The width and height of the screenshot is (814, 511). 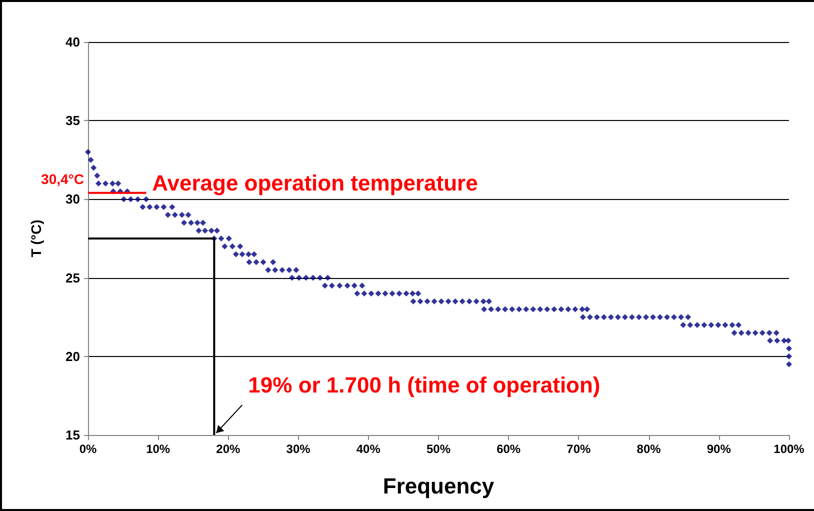 What do you see at coordinates (368, 449) in the screenshot?
I see `x-tick-label: 40%` at bounding box center [368, 449].